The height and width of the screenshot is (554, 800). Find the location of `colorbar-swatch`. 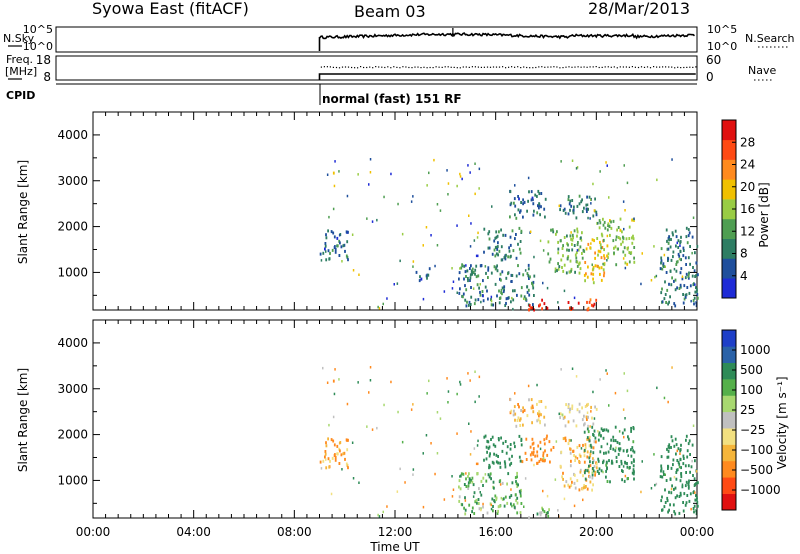

colorbar-swatch is located at coordinates (729, 288).